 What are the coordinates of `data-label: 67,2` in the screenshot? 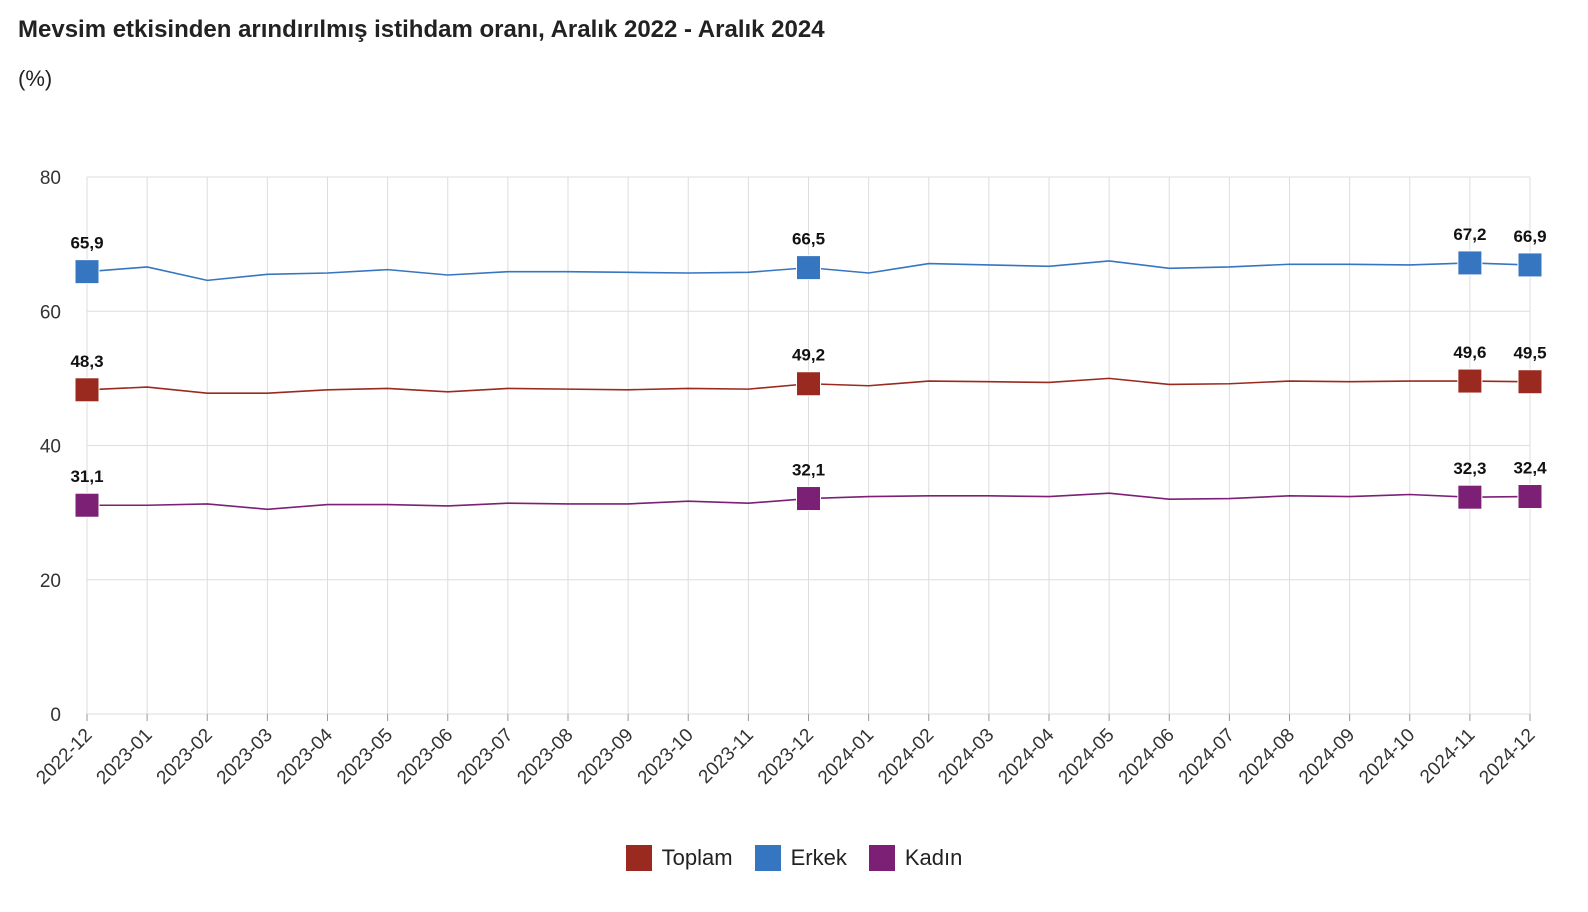 It's located at (1469, 234).